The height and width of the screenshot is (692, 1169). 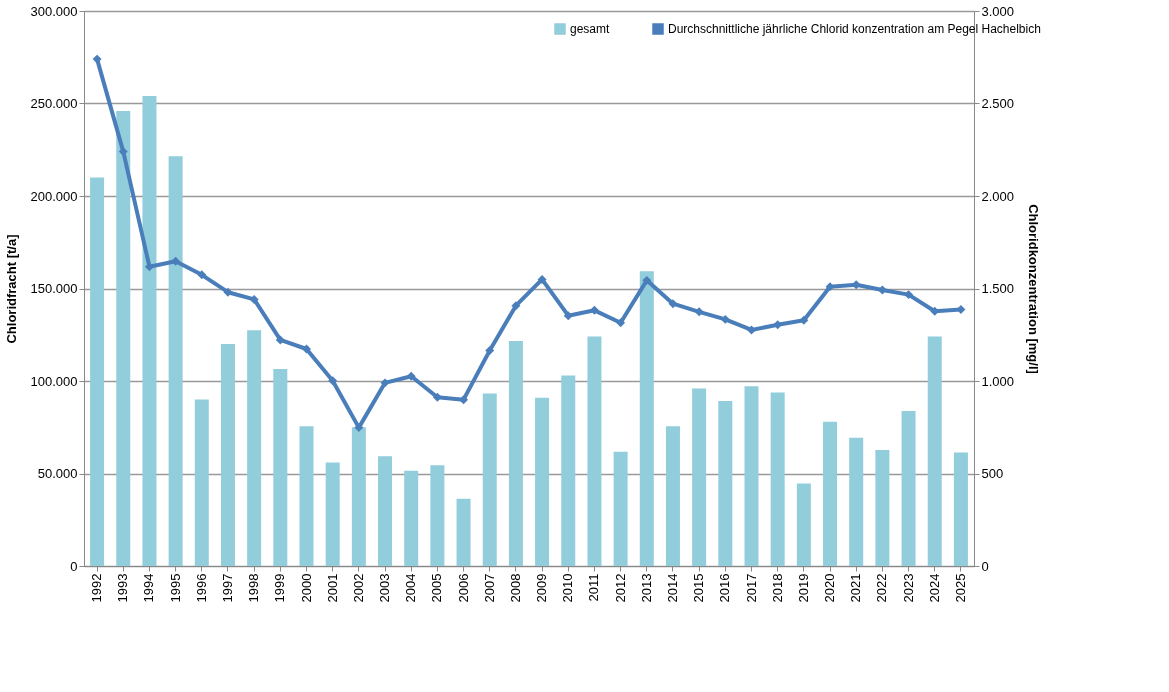 What do you see at coordinates (332, 588) in the screenshot?
I see `x-tick-label: 2001` at bounding box center [332, 588].